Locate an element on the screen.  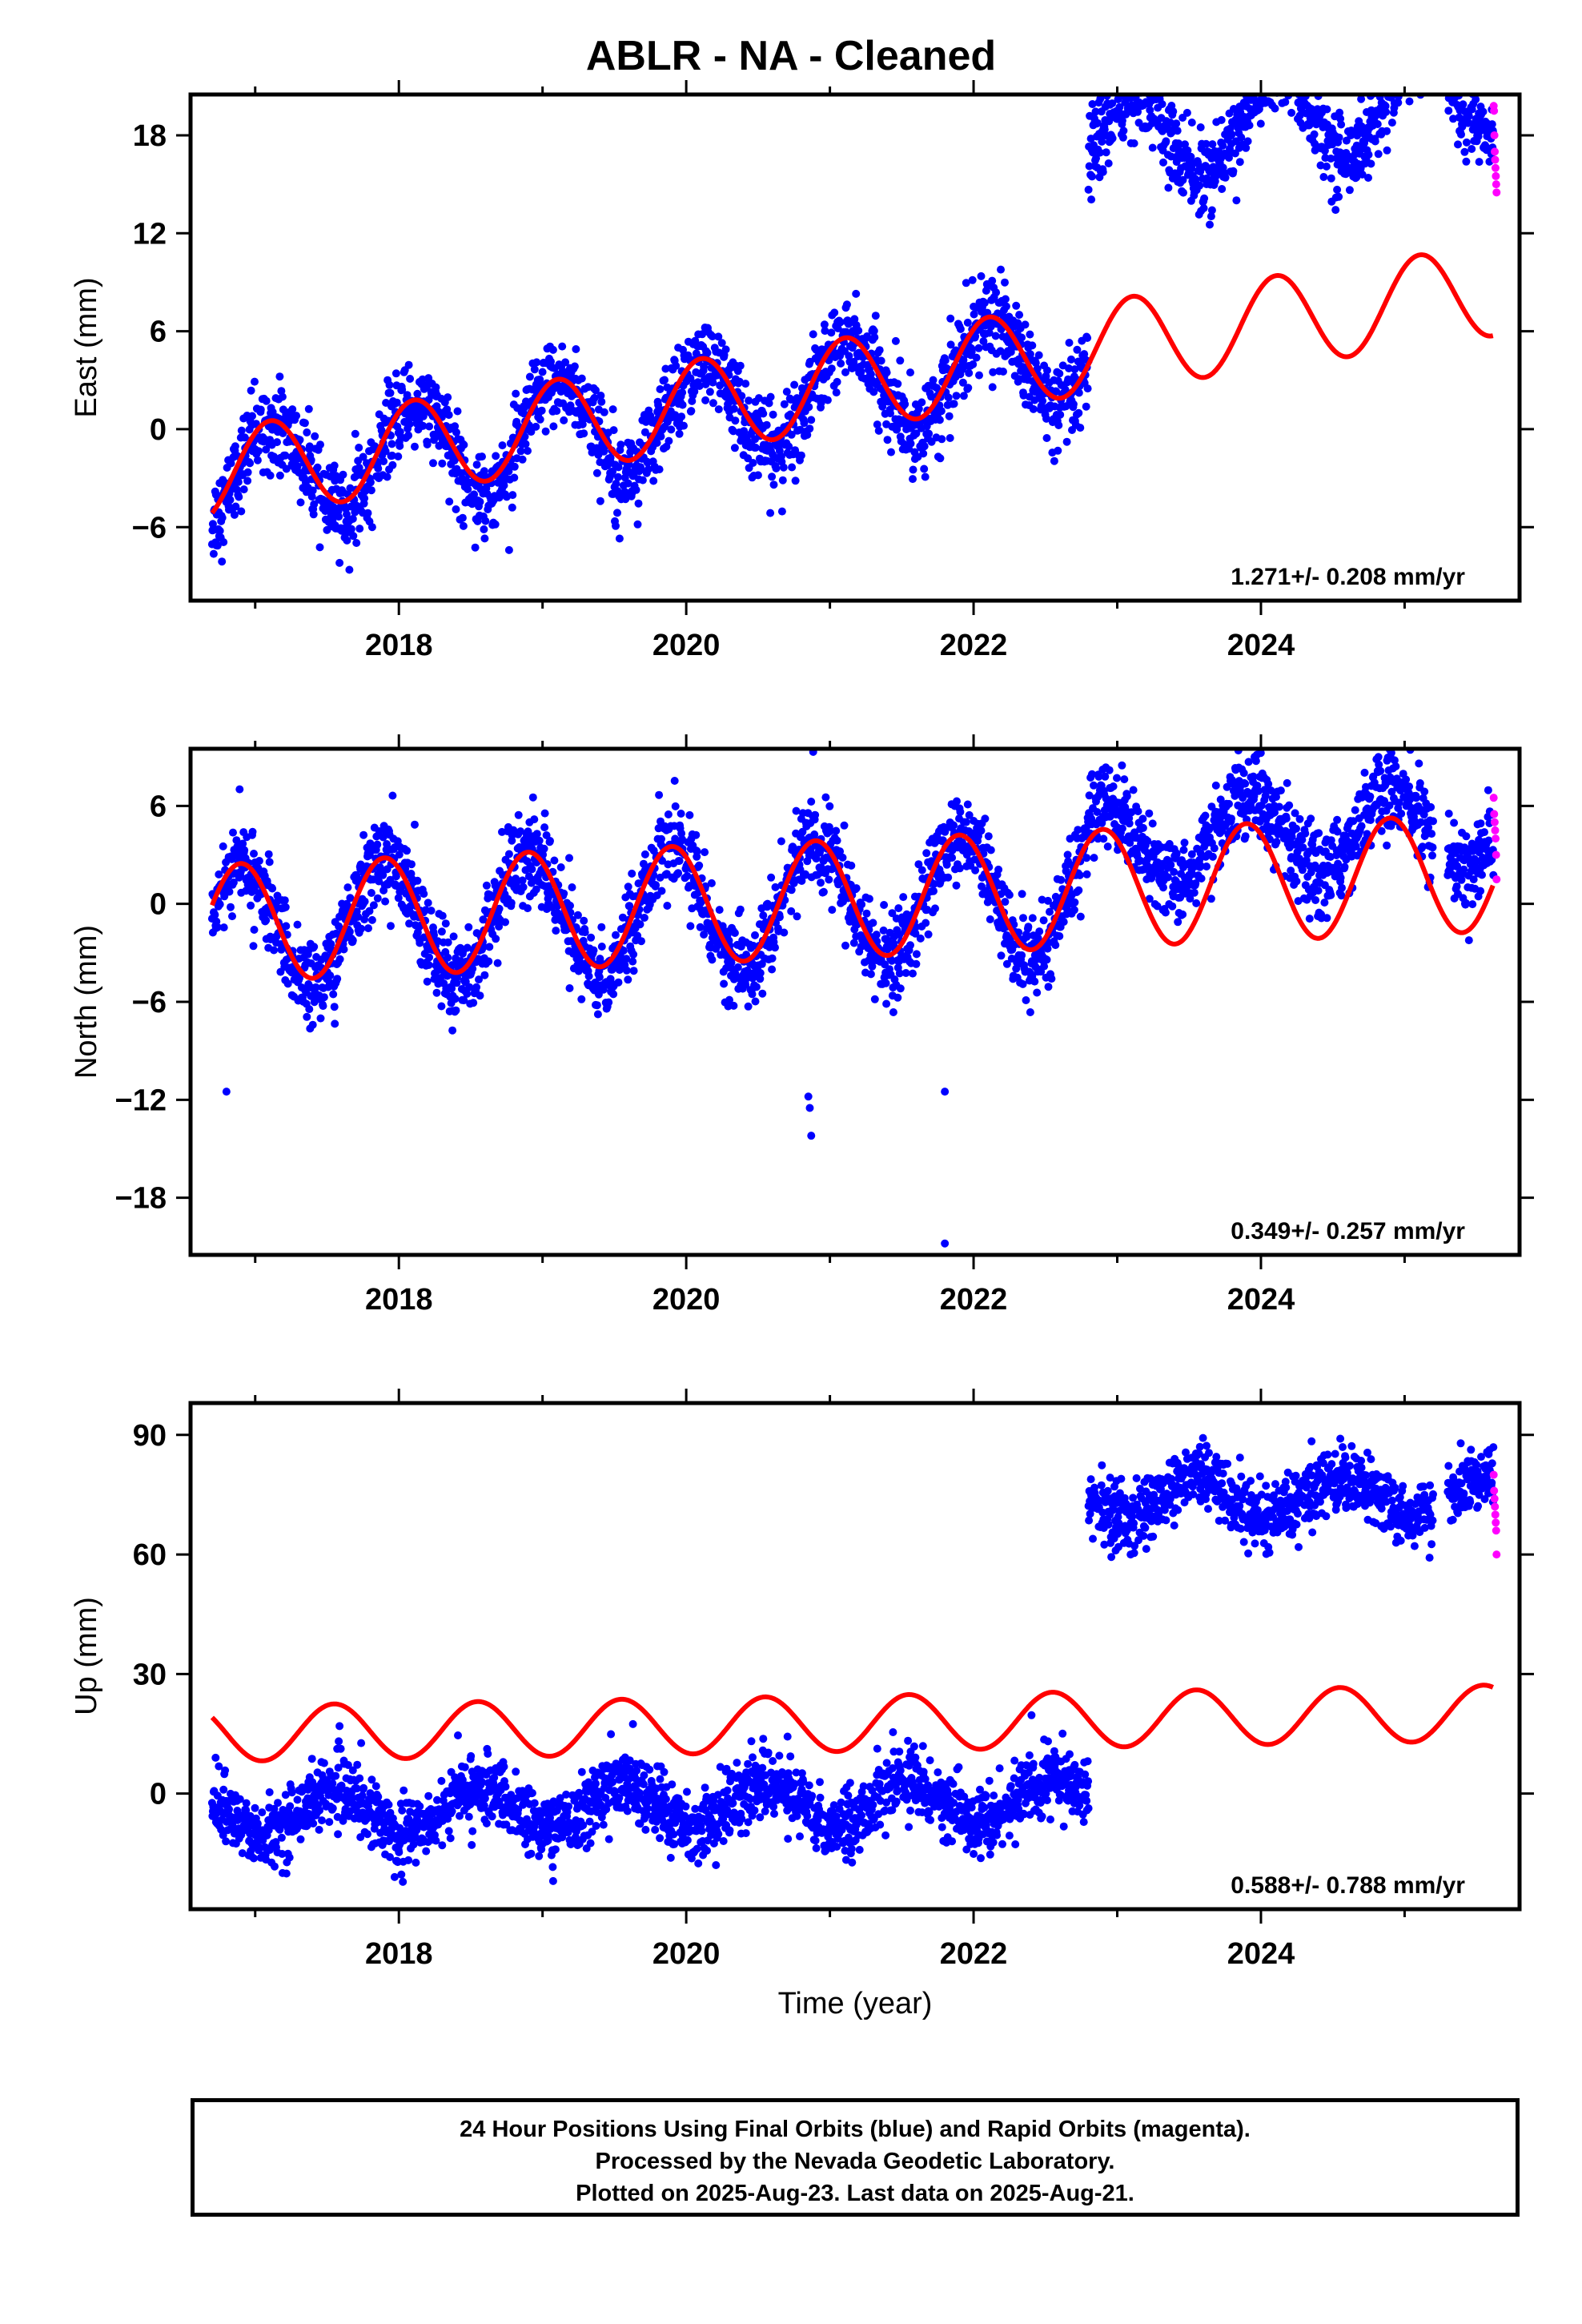
rapid-orbit-points is located at coordinates (1495, 149).